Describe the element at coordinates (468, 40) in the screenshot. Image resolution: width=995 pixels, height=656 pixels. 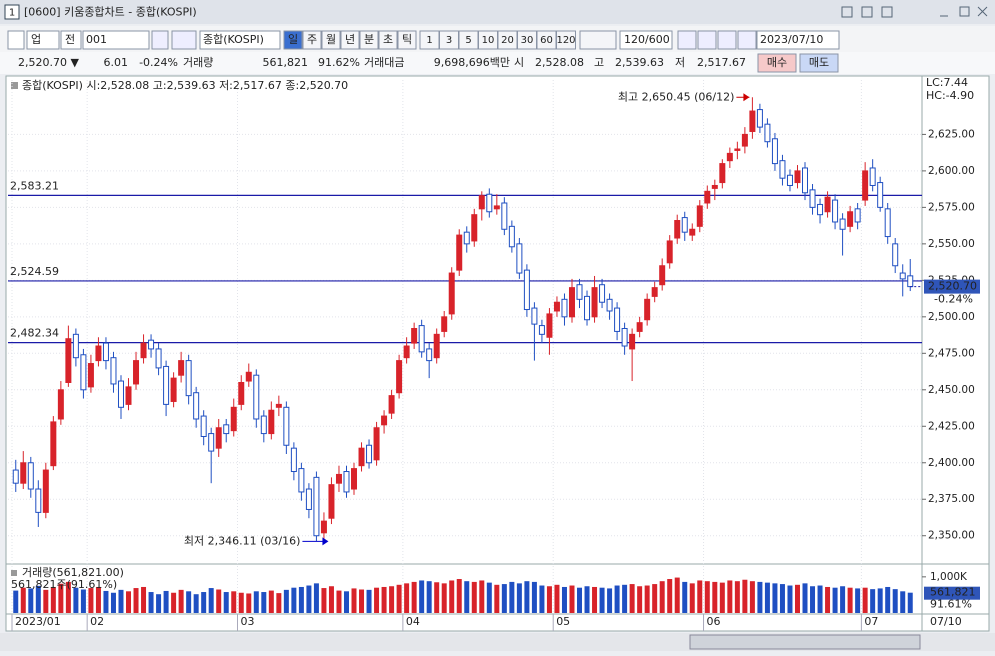
I see `interval-label: 5` at that location.